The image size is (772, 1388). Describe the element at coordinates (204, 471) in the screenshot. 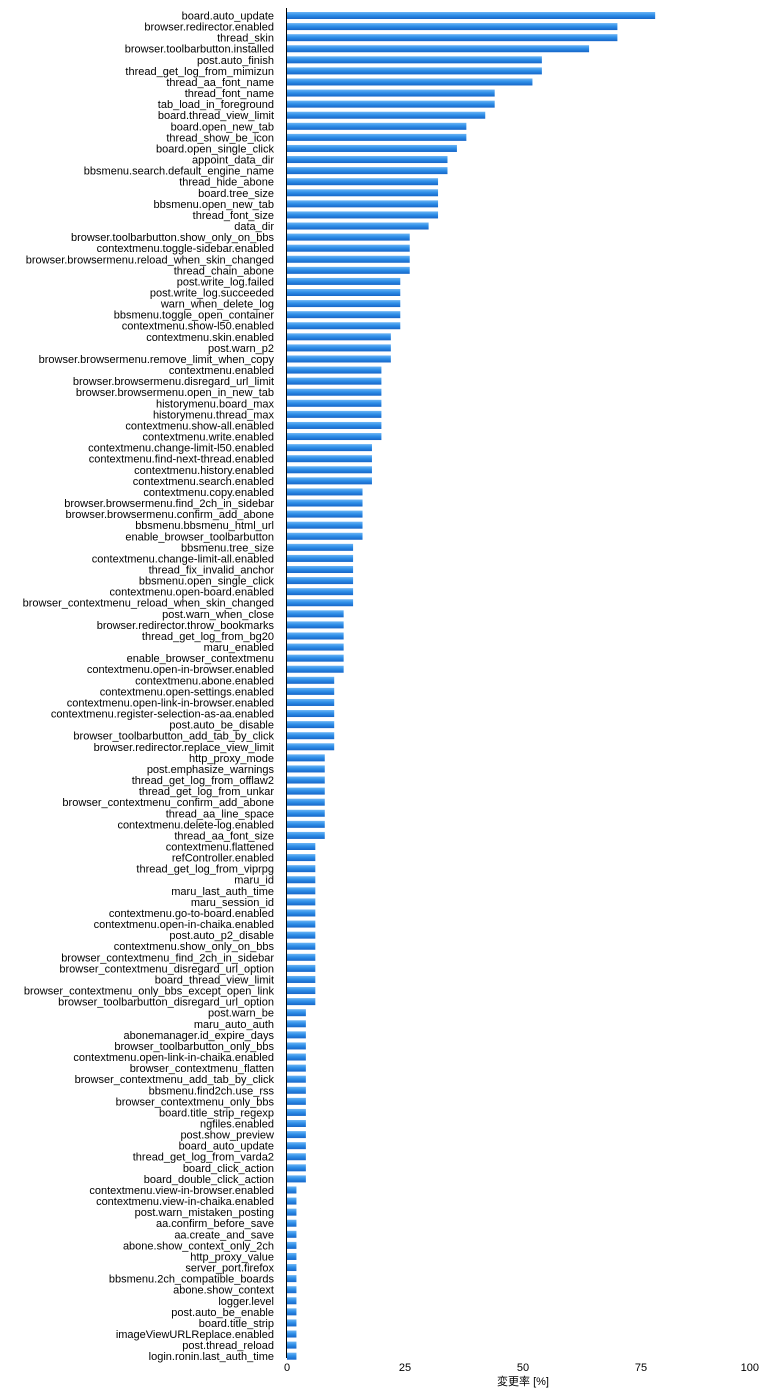

I see `category-label-41: contextmenu.history.enabled` at that location.